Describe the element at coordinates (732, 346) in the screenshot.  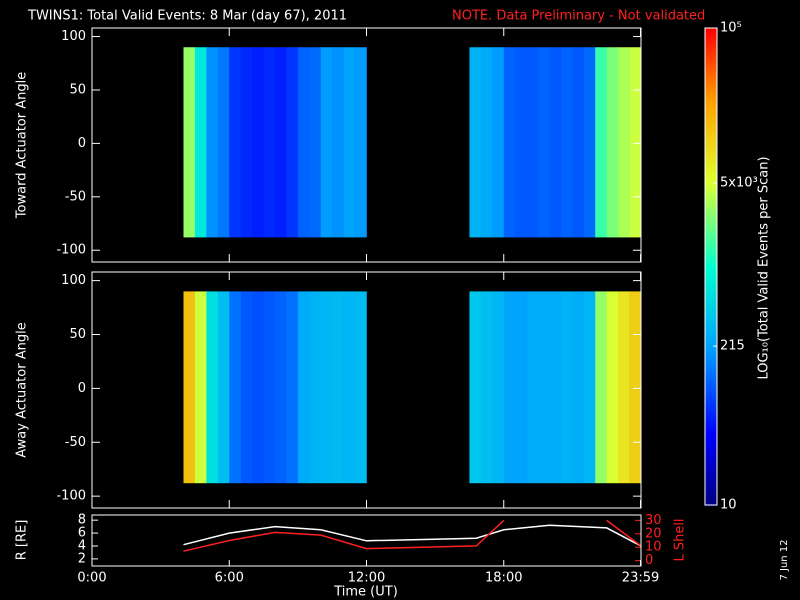
I see `colorbar-tick-label: 215` at that location.